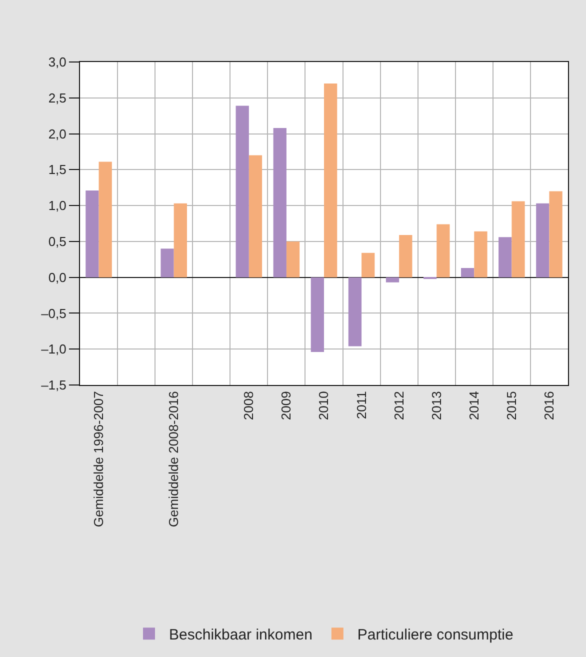  Describe the element at coordinates (398, 405) in the screenshot. I see `x-tick-label: 2012` at that location.